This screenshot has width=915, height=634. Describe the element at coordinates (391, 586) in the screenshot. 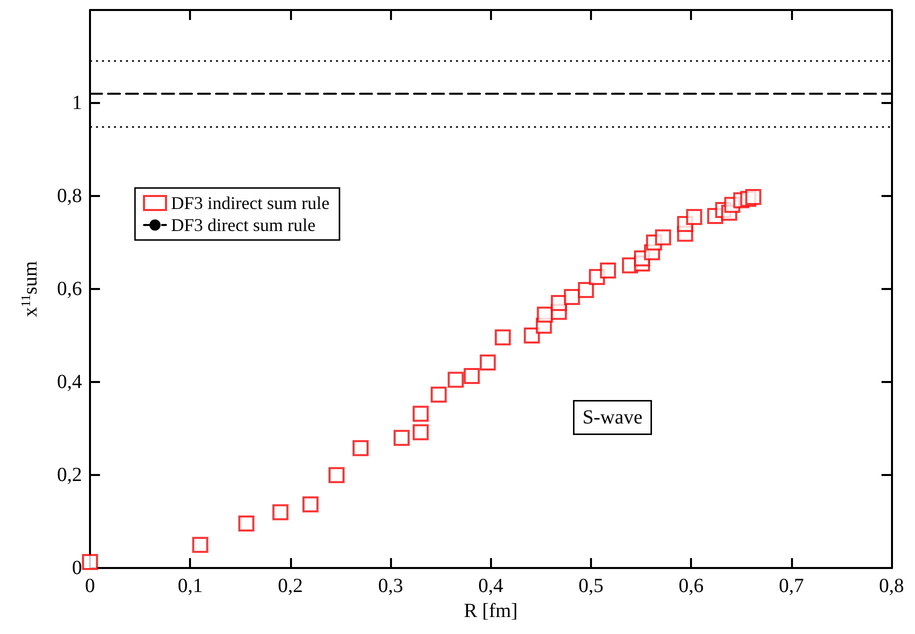

I see `x-tick-label: 0,3` at that location.